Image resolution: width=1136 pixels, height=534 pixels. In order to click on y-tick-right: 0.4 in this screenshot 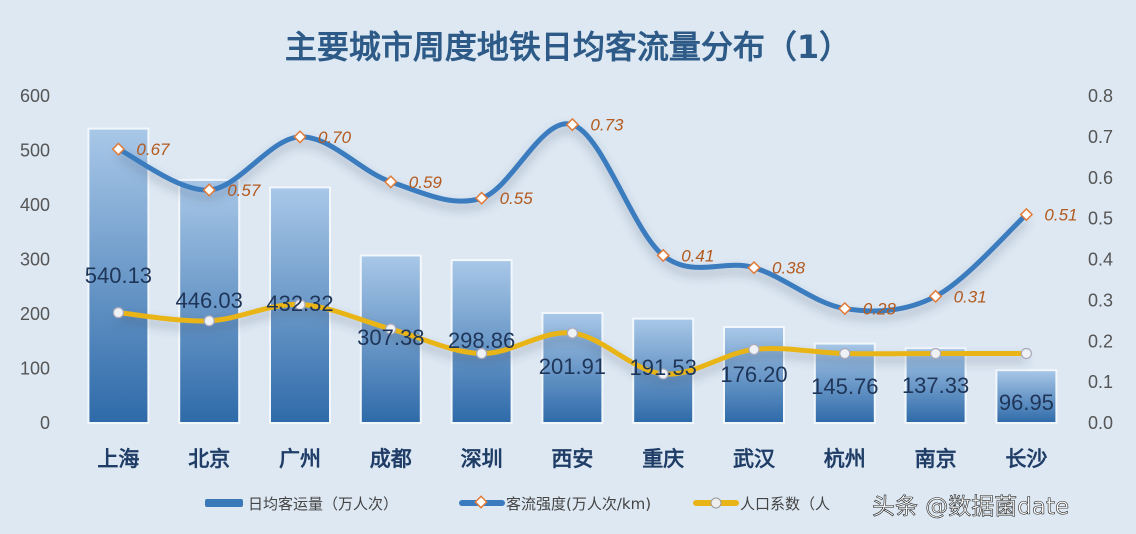, I will do `click(1100, 260)`.